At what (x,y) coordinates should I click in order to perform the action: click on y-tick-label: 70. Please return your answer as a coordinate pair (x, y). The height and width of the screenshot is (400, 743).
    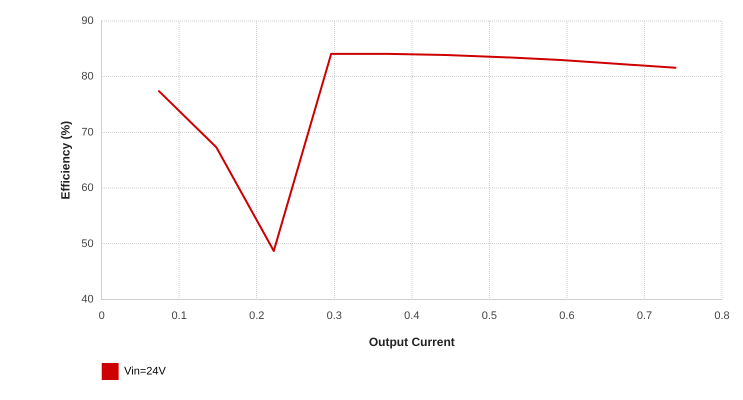
    Looking at the image, I should click on (87, 132).